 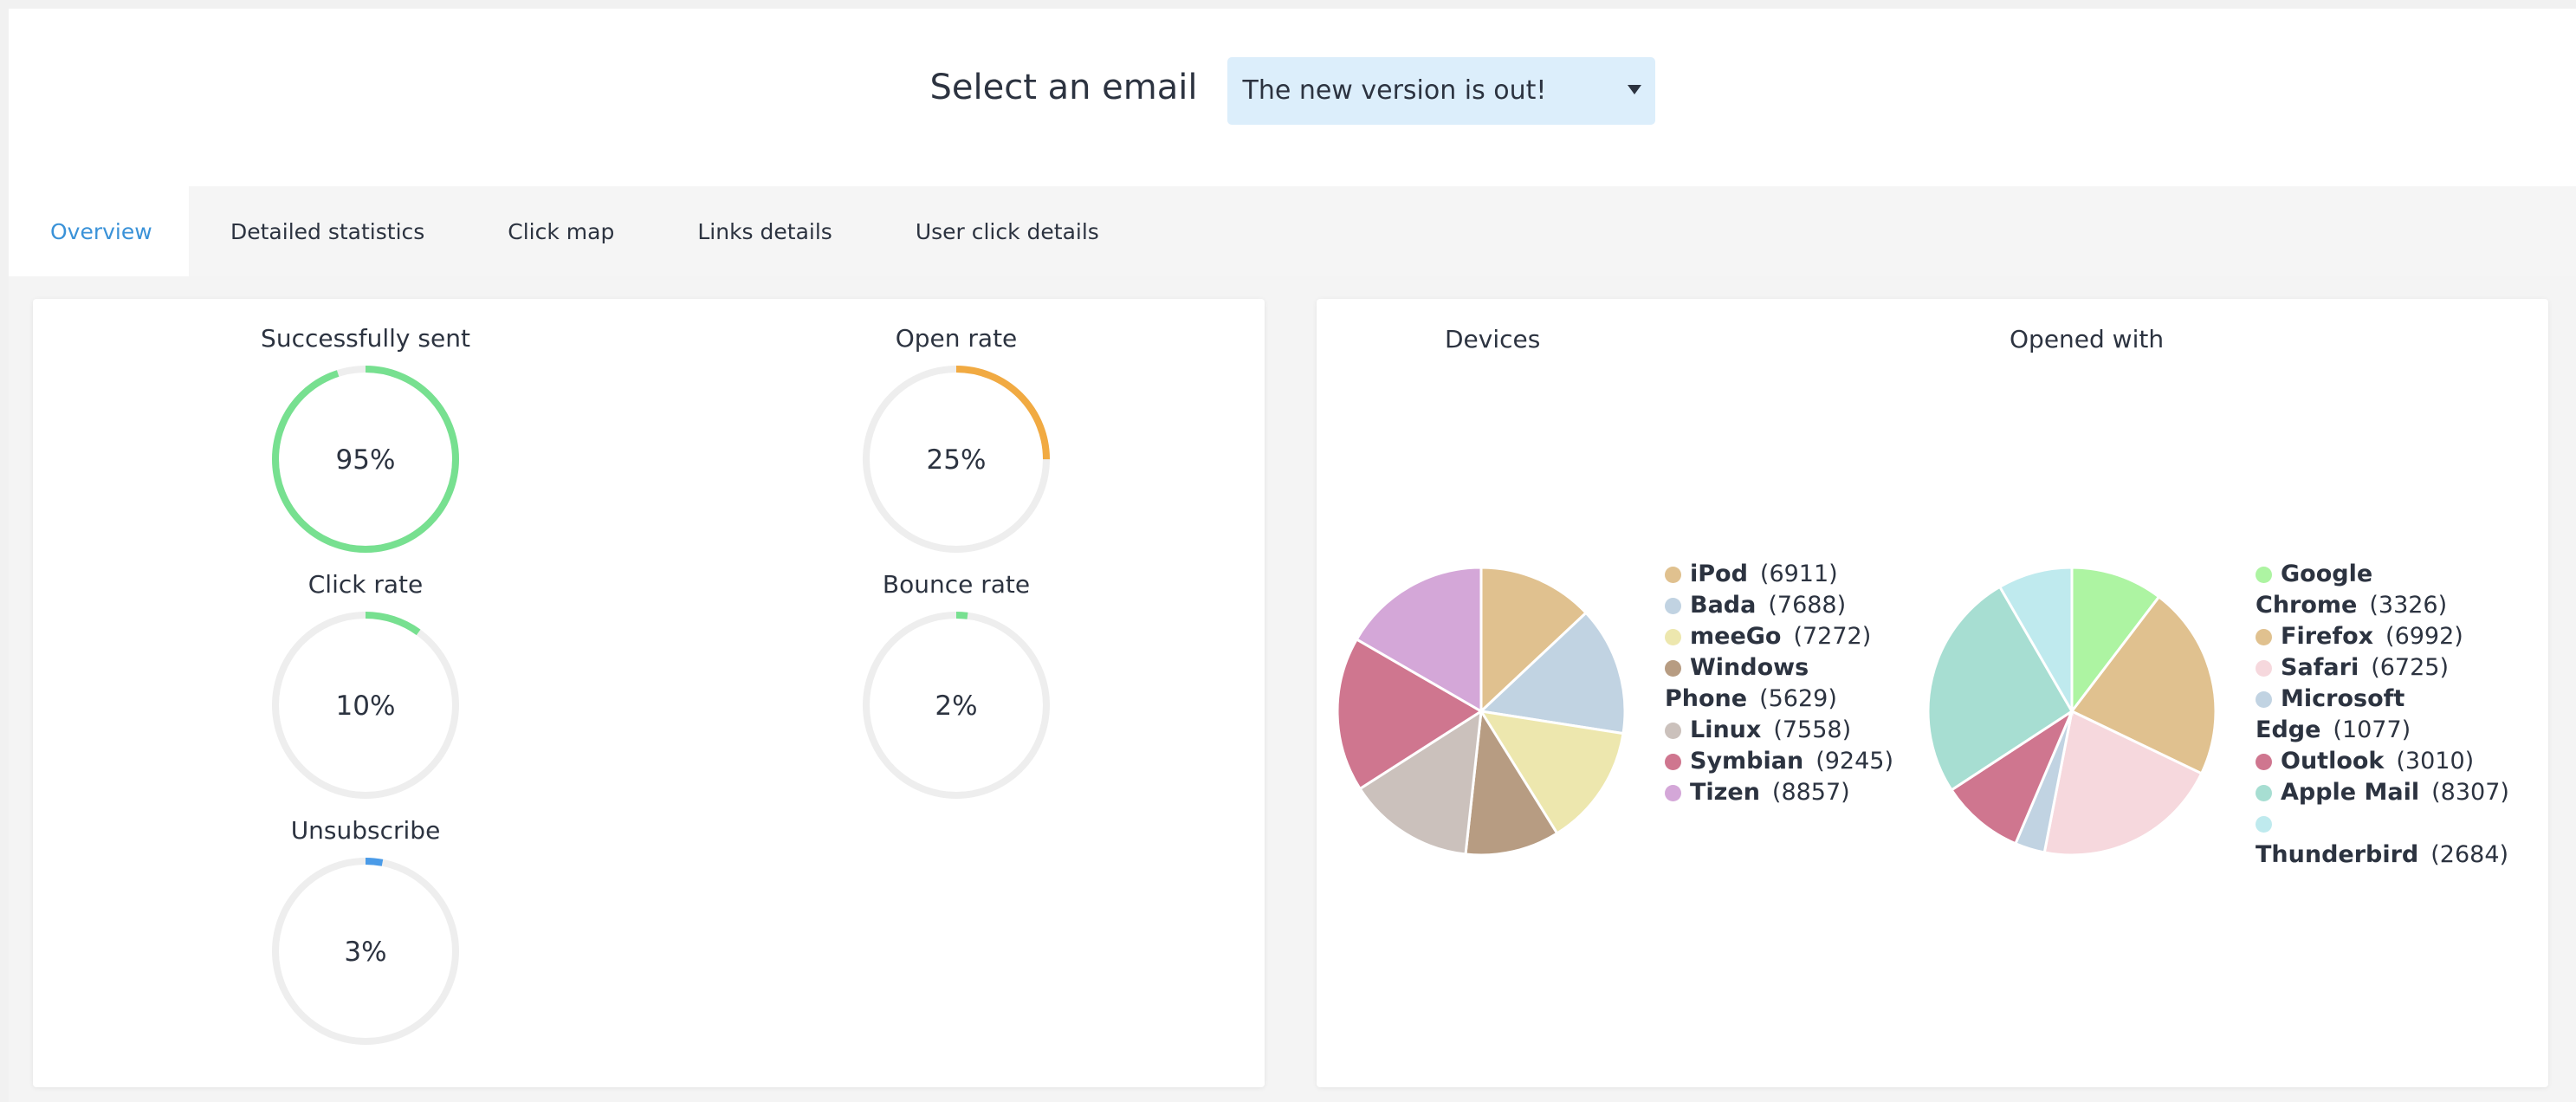 What do you see at coordinates (2035, 641) in the screenshot?
I see `pie-slice-thunderbird` at bounding box center [2035, 641].